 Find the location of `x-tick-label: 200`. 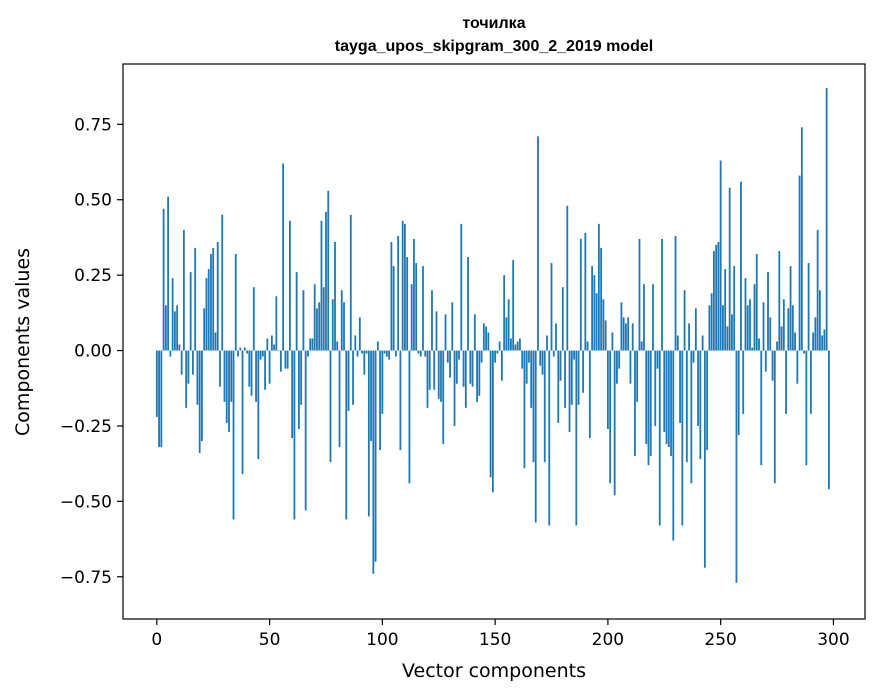

x-tick-label: 200 is located at coordinates (608, 640).